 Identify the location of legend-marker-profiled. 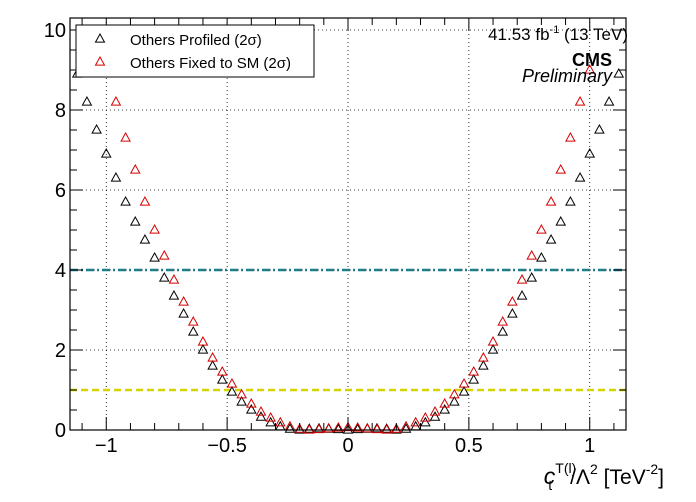
(100, 37).